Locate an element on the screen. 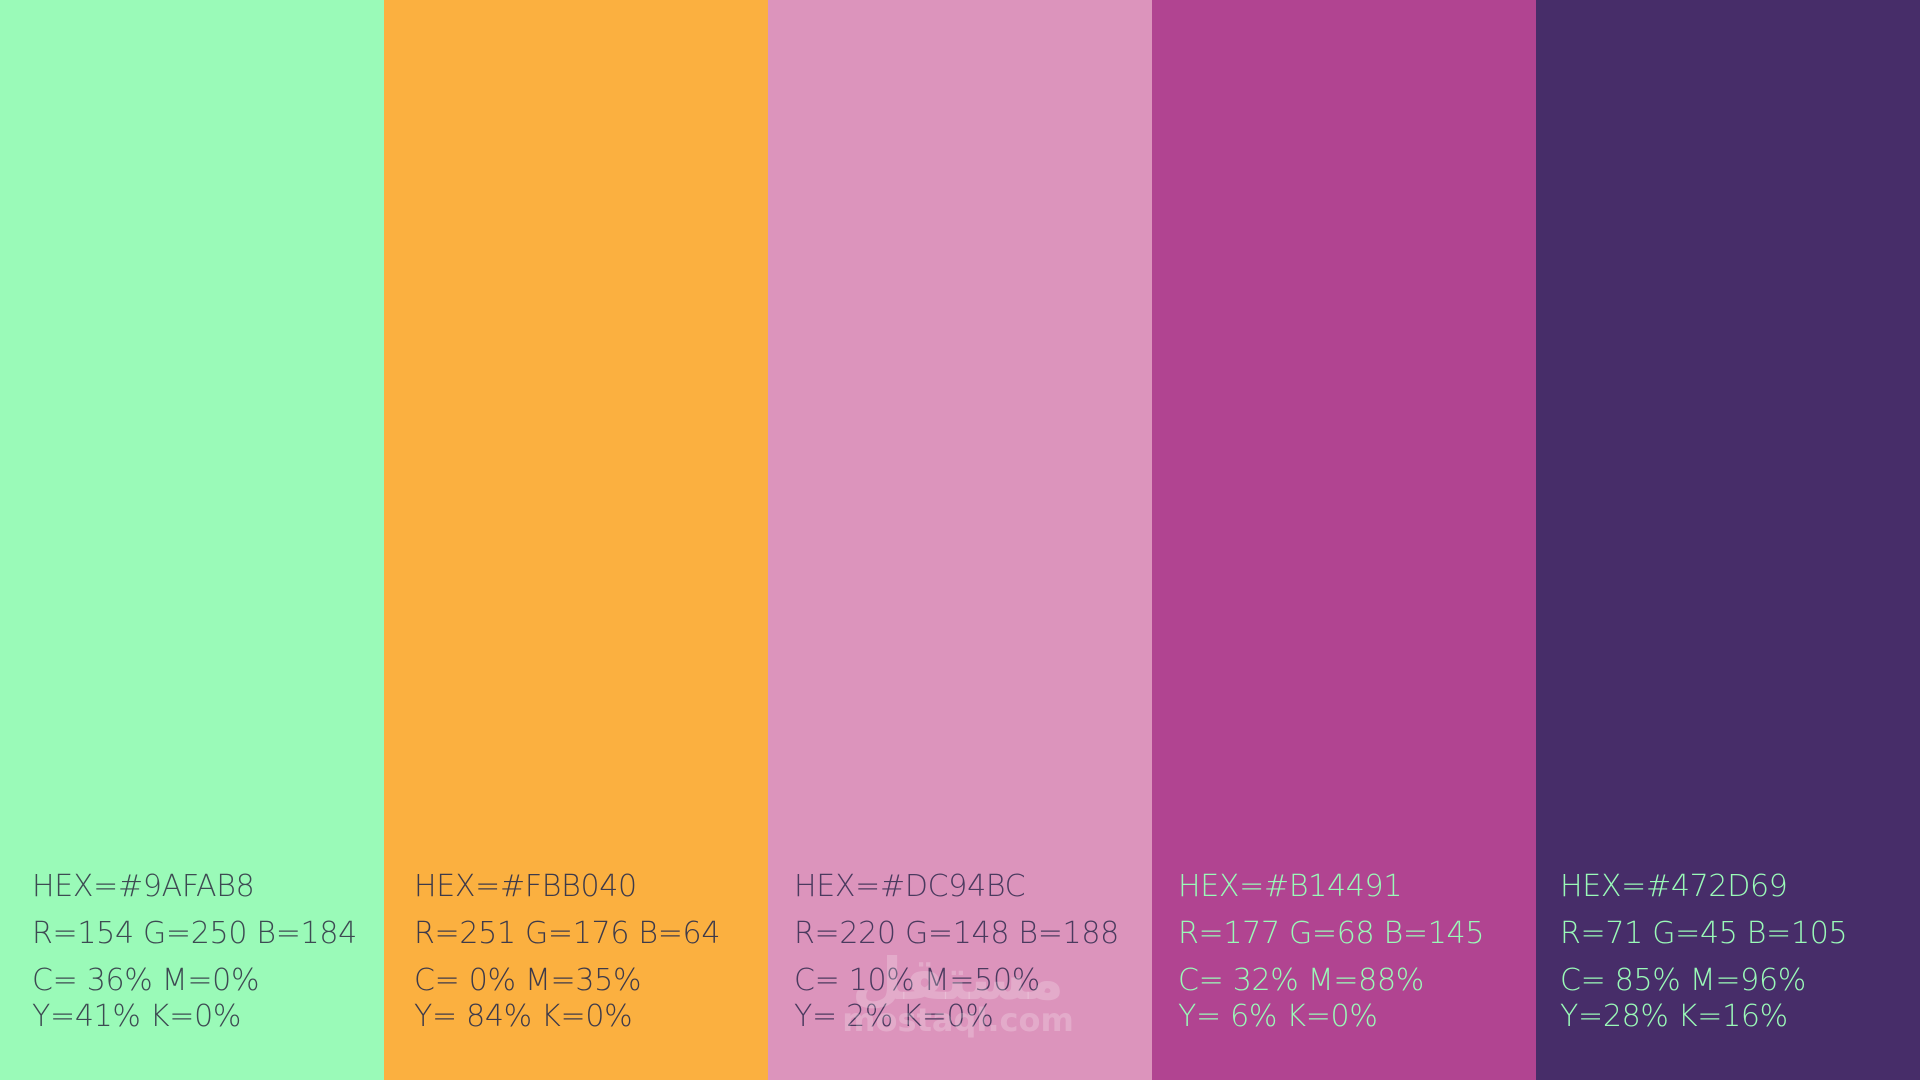 This screenshot has height=1080, width=1920. hex-value: HEX=#B14491 is located at coordinates (1290, 886).